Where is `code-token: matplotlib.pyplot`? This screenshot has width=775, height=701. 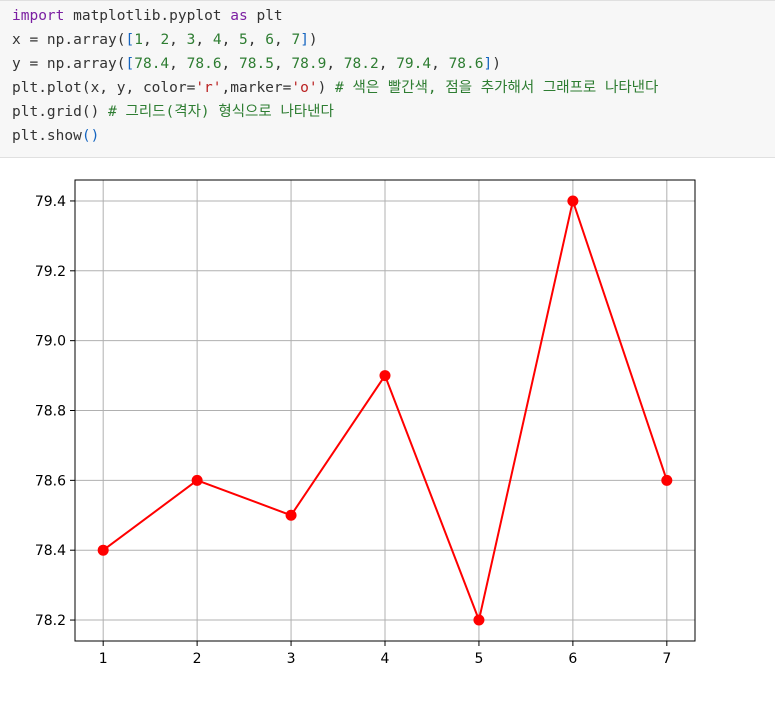 code-token: matplotlib.pyplot is located at coordinates (147, 16).